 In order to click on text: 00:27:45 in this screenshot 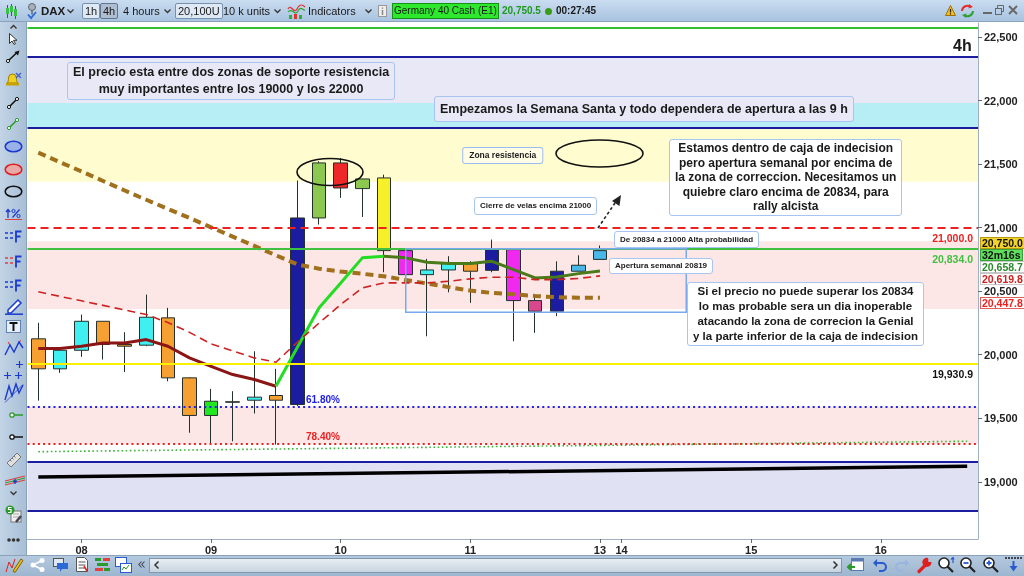, I will do `click(576, 11)`.